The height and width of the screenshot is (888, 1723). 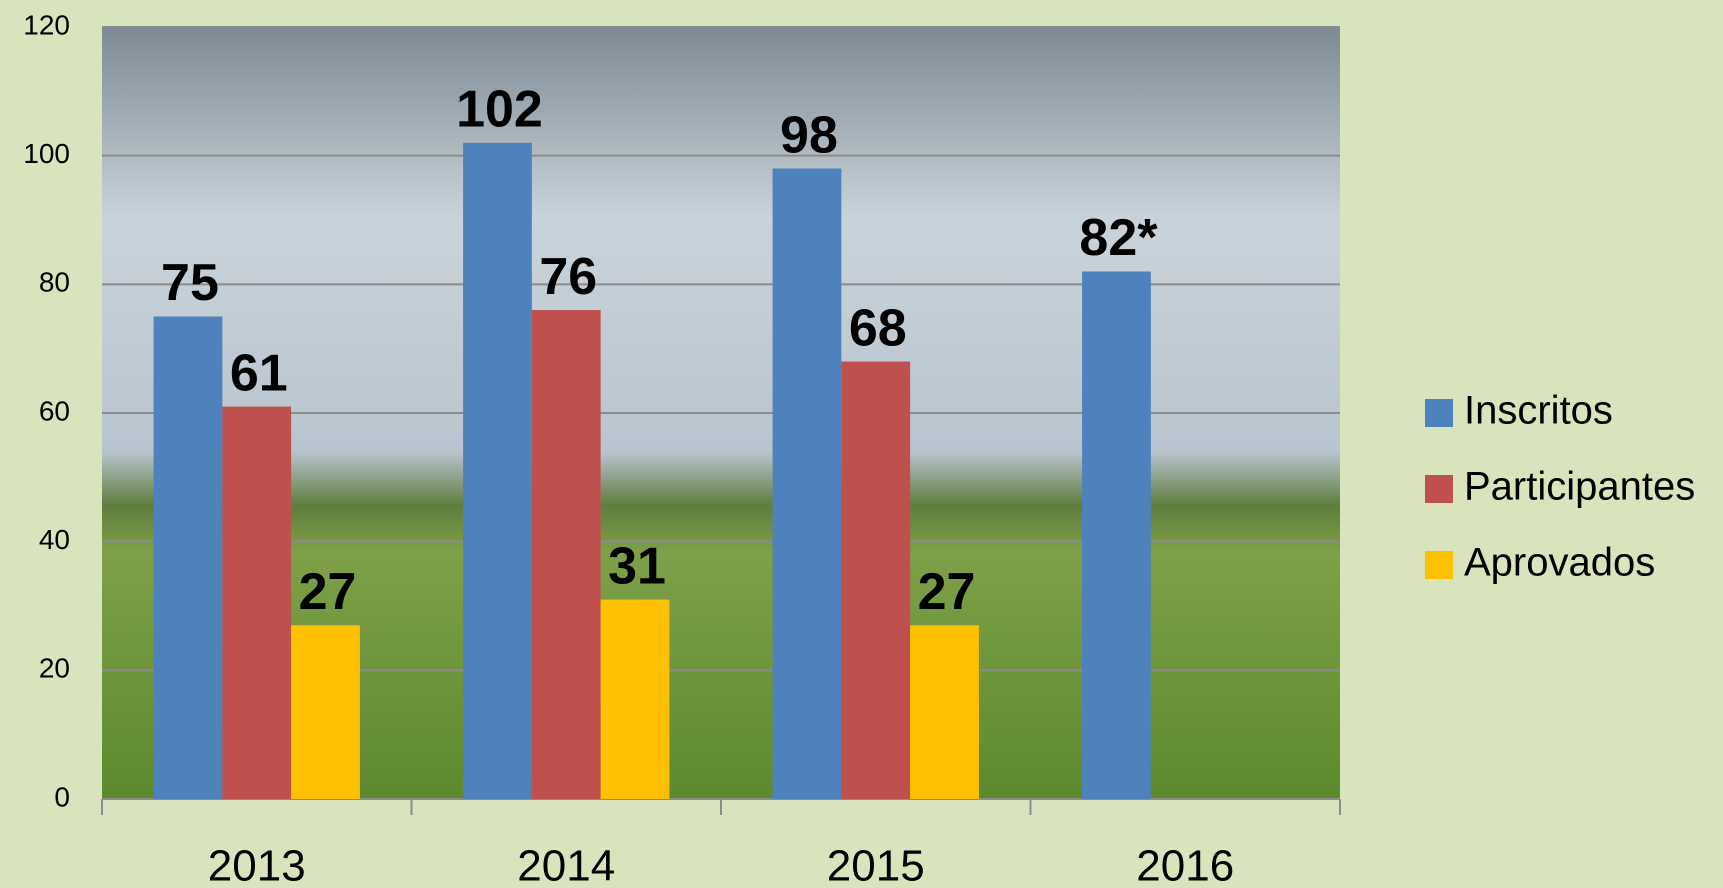 What do you see at coordinates (1185, 865) in the screenshot?
I see `x-tick-label: 2016` at bounding box center [1185, 865].